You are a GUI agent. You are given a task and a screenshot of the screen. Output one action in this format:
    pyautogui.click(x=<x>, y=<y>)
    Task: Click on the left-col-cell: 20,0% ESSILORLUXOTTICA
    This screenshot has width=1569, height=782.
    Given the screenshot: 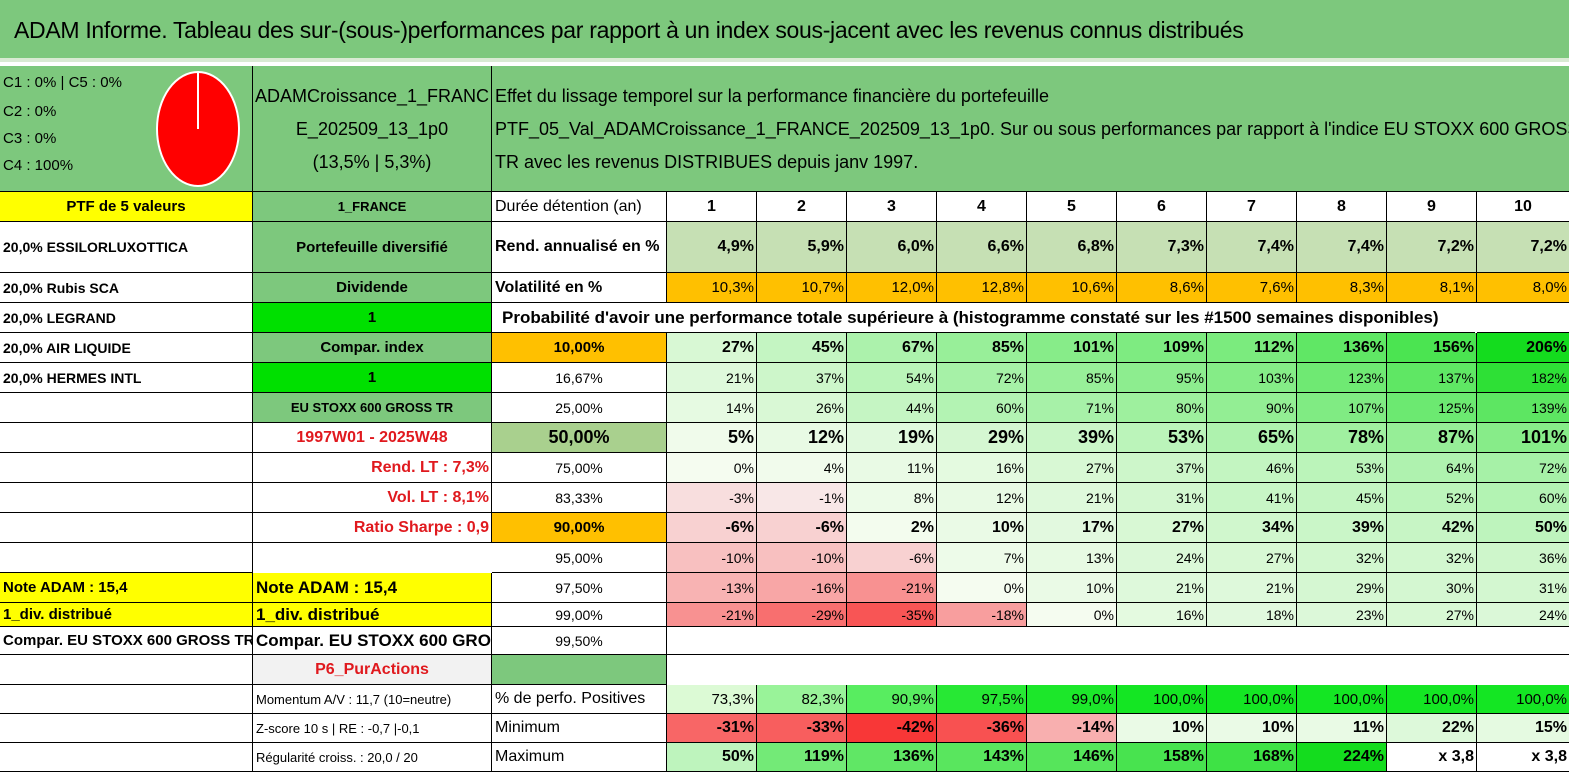 What is the action you would take?
    pyautogui.click(x=126, y=247)
    